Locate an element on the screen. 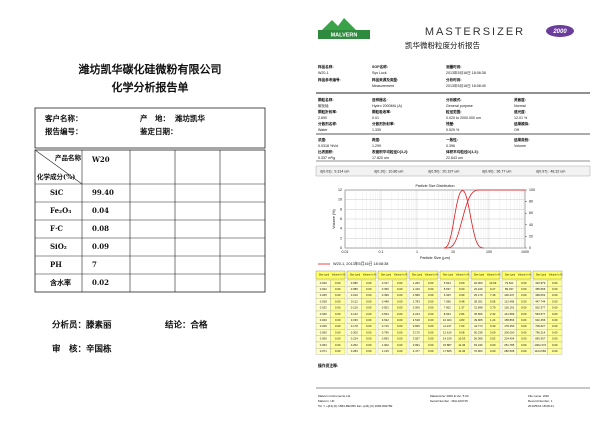 Image resolution: width=600 pixels, height=424 pixels. size-table-value: 100.237 is located at coordinates (509, 295).